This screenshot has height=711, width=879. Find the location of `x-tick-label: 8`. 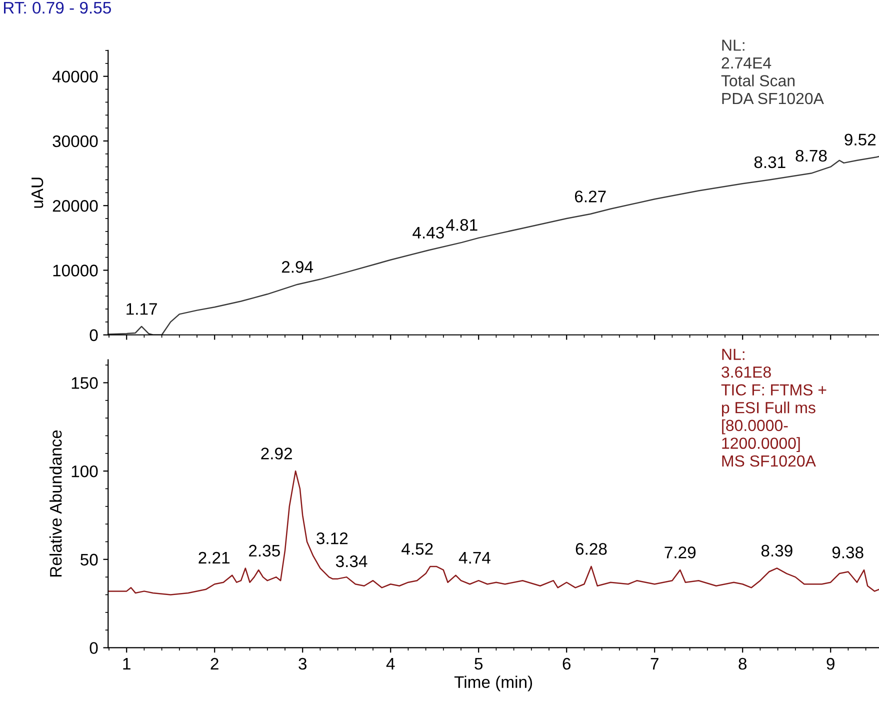

x-tick-label: 8 is located at coordinates (742, 664).